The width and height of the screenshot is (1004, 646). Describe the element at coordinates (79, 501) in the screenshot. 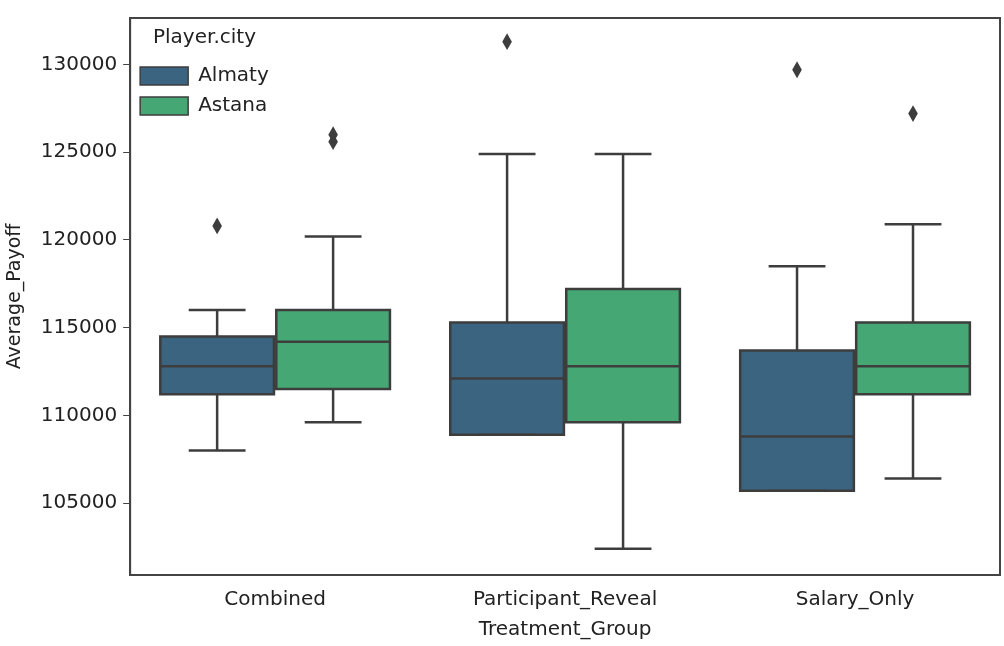

I see `y-tick-label: 105000` at that location.